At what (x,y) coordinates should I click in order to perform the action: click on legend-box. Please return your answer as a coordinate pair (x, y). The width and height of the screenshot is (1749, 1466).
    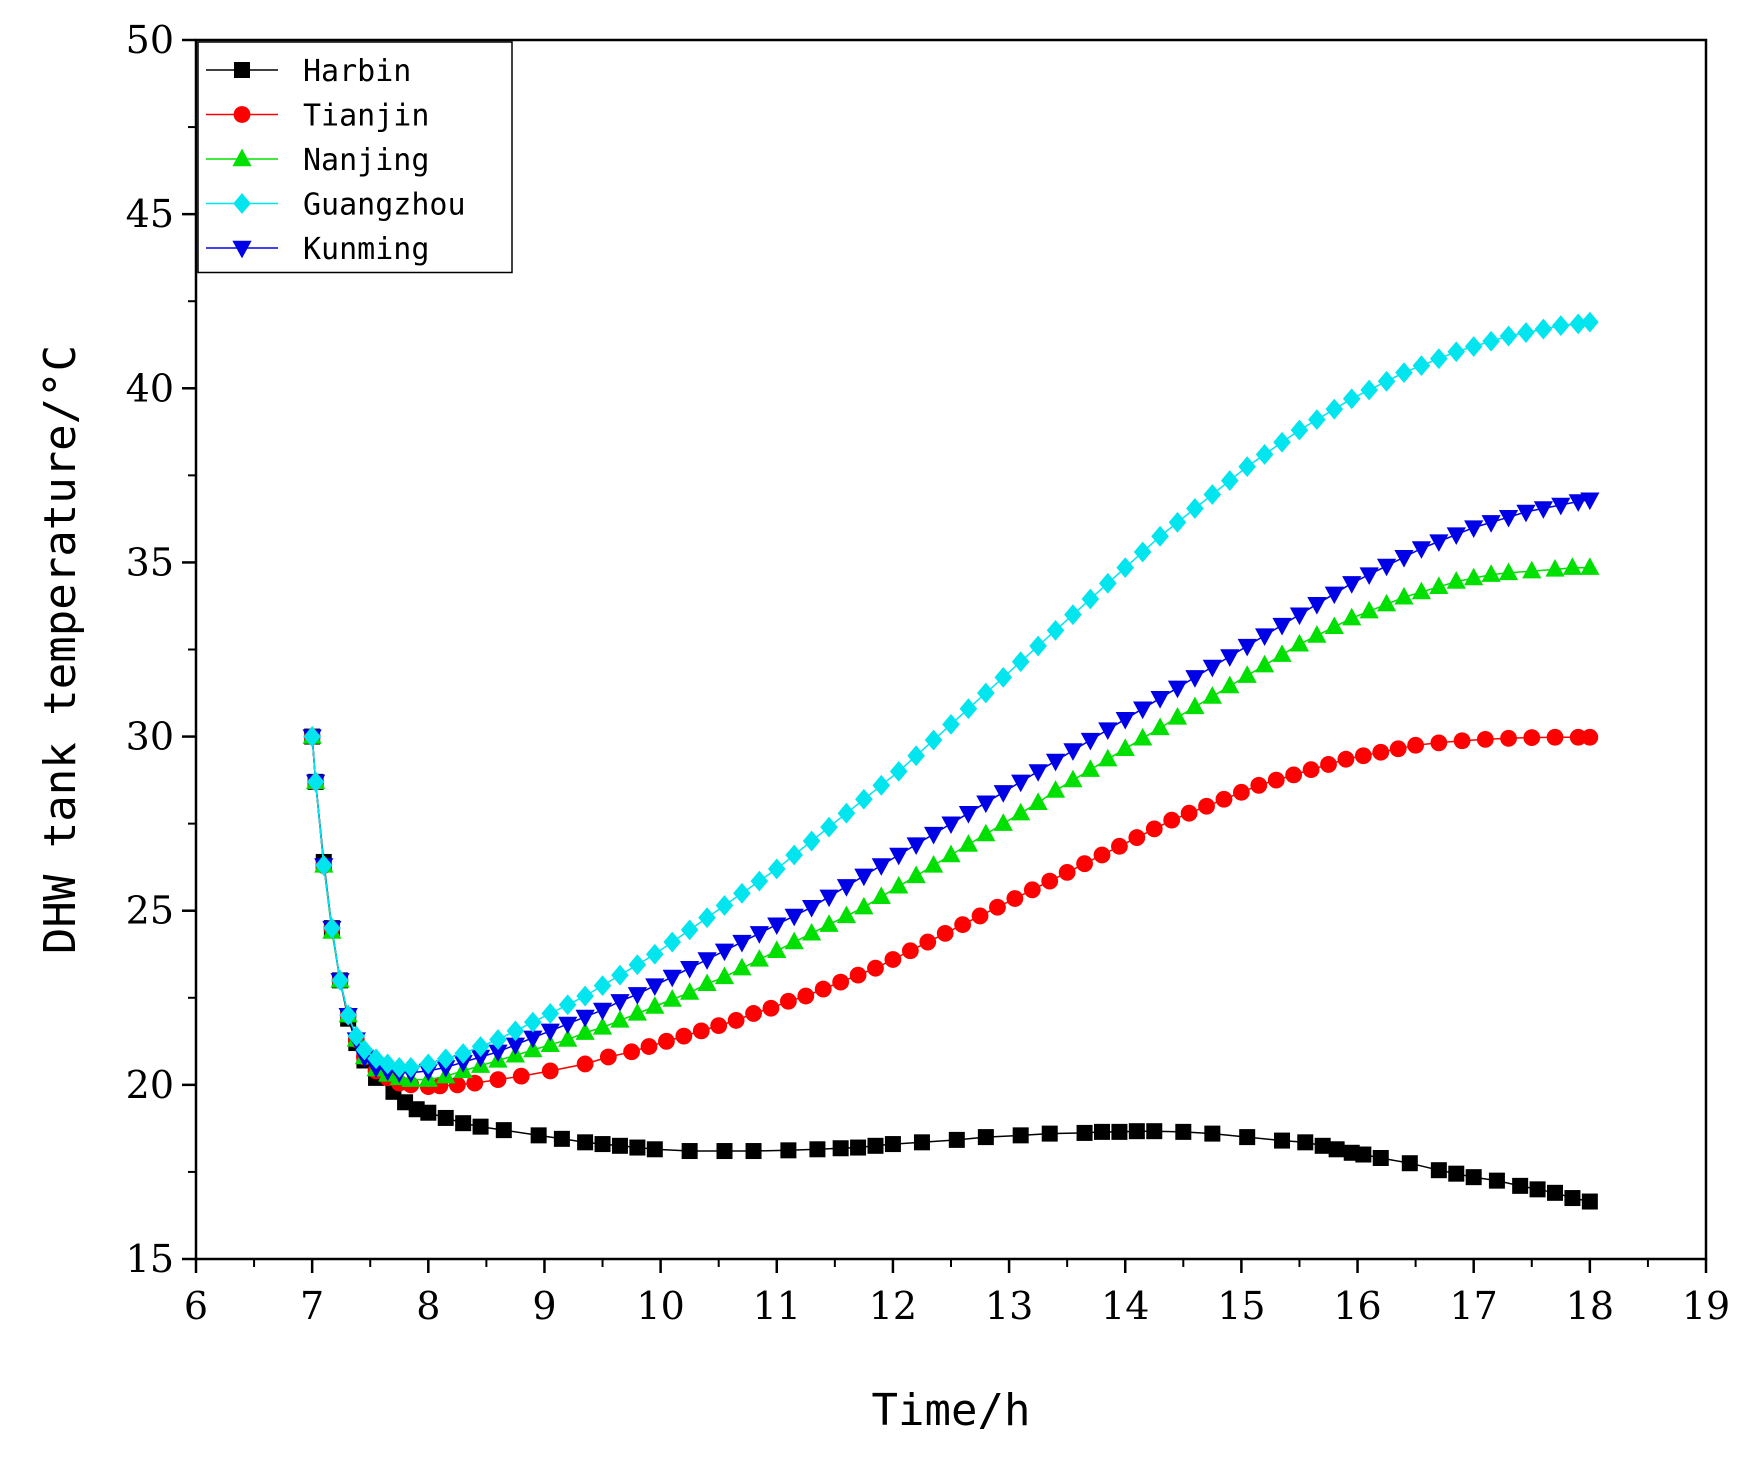
    Looking at the image, I should click on (355, 157).